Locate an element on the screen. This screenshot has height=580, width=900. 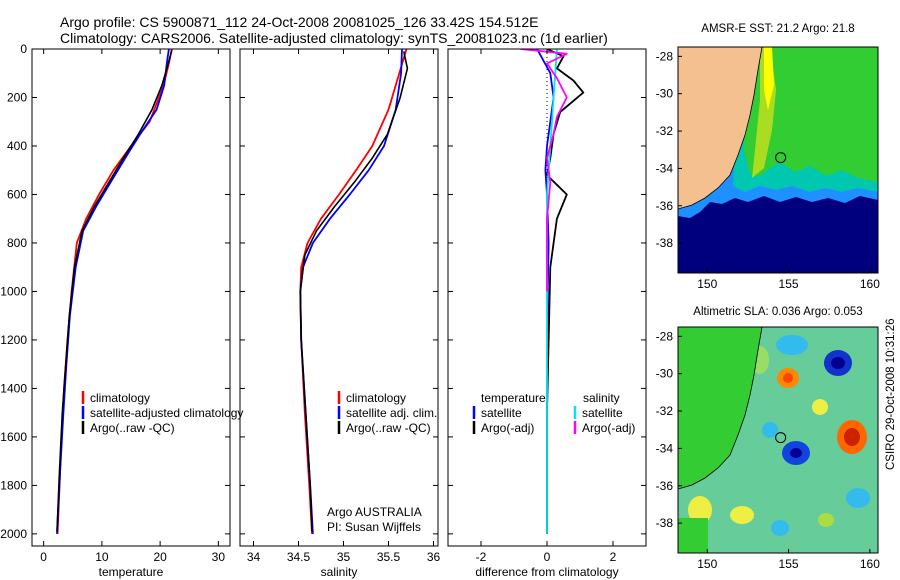
sla-map: Altimetric SLA: 0.036 Argo: 0.053 is located at coordinates (768, 438).